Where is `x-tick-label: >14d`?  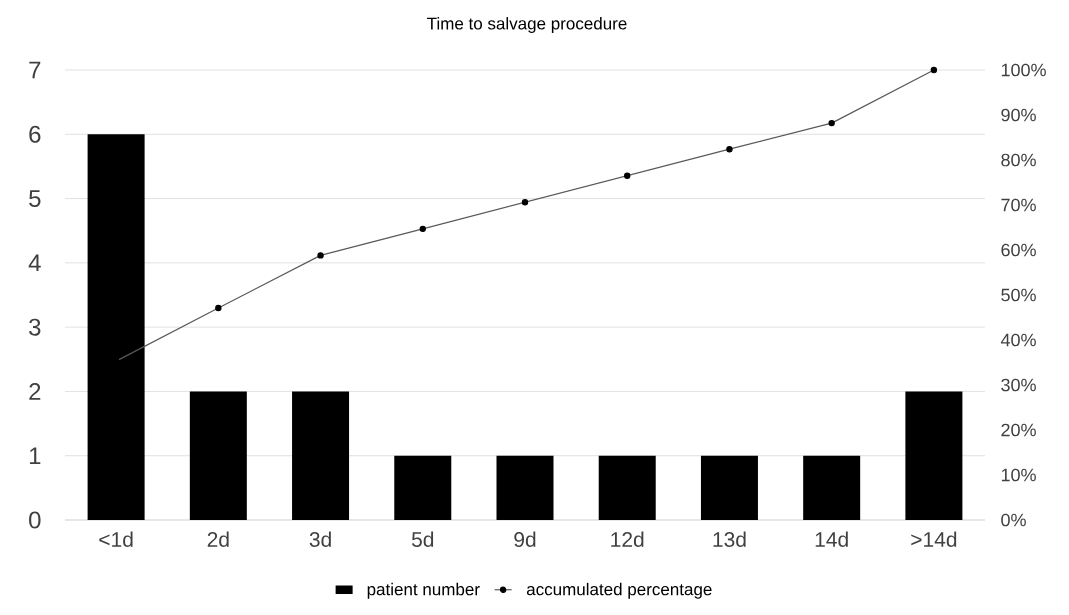
x-tick-label: >14d is located at coordinates (934, 539).